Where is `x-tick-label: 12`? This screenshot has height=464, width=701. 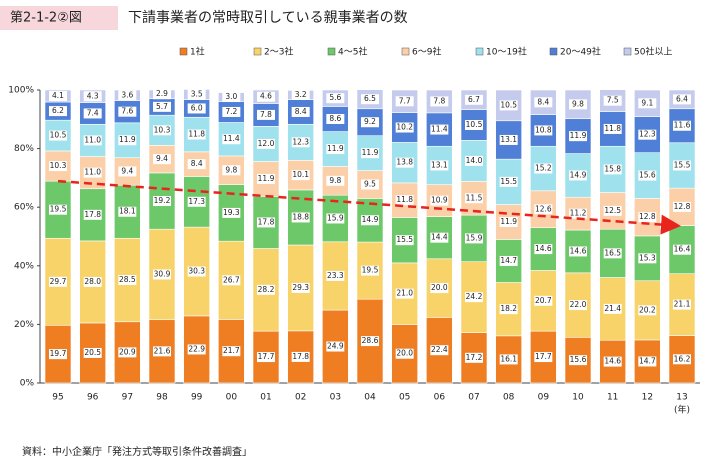
x-tick-label: 12 is located at coordinates (647, 398).